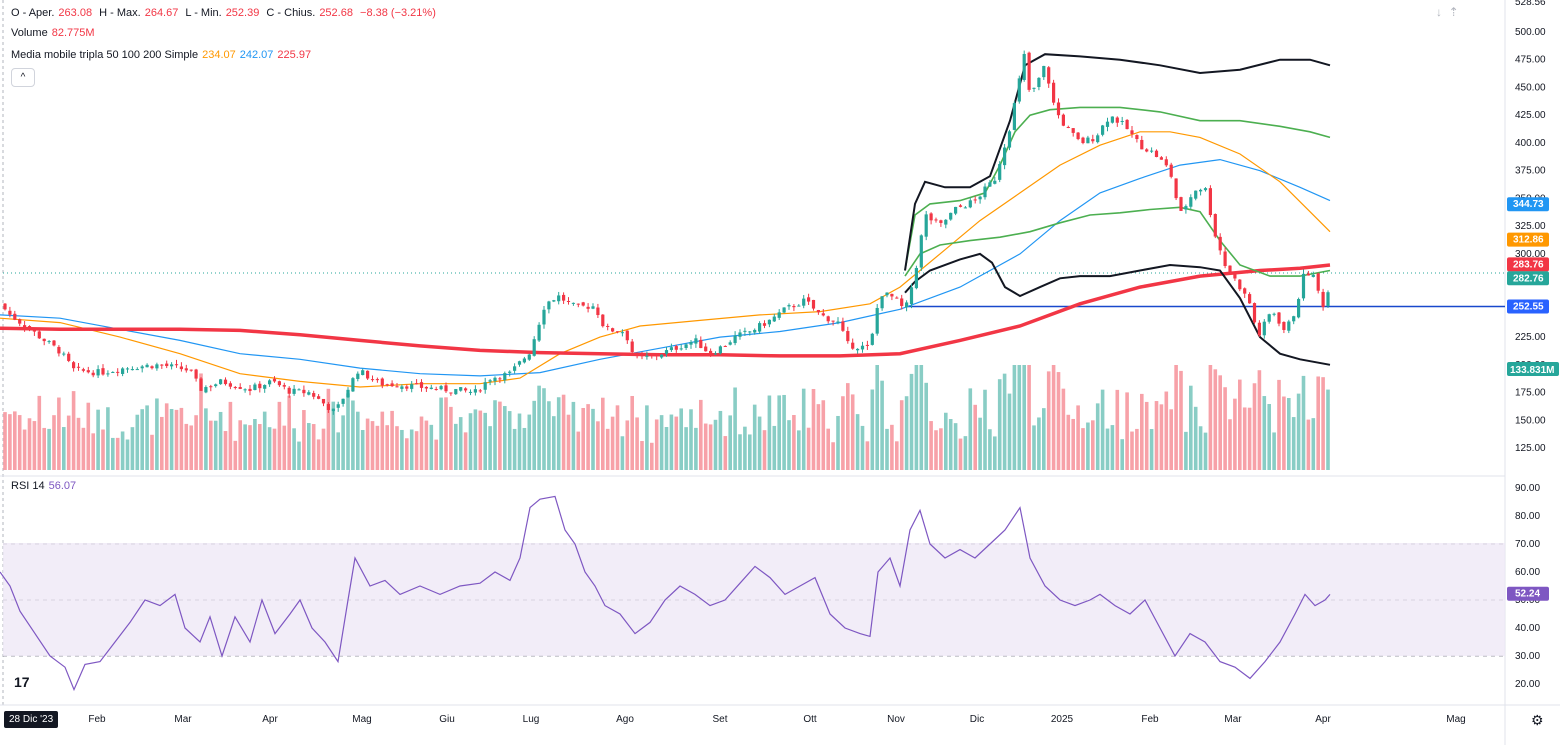  I want to click on chevron-down-icon: ↓, so click(1439, 12).